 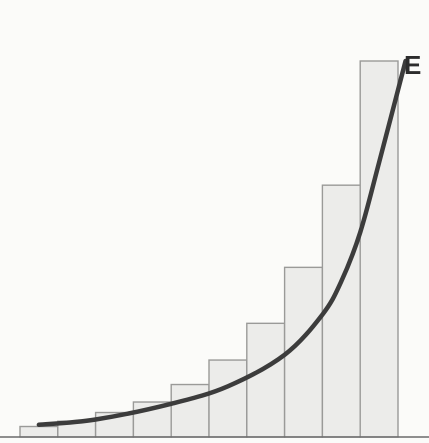 I want to click on curve-label: E, so click(x=412, y=65).